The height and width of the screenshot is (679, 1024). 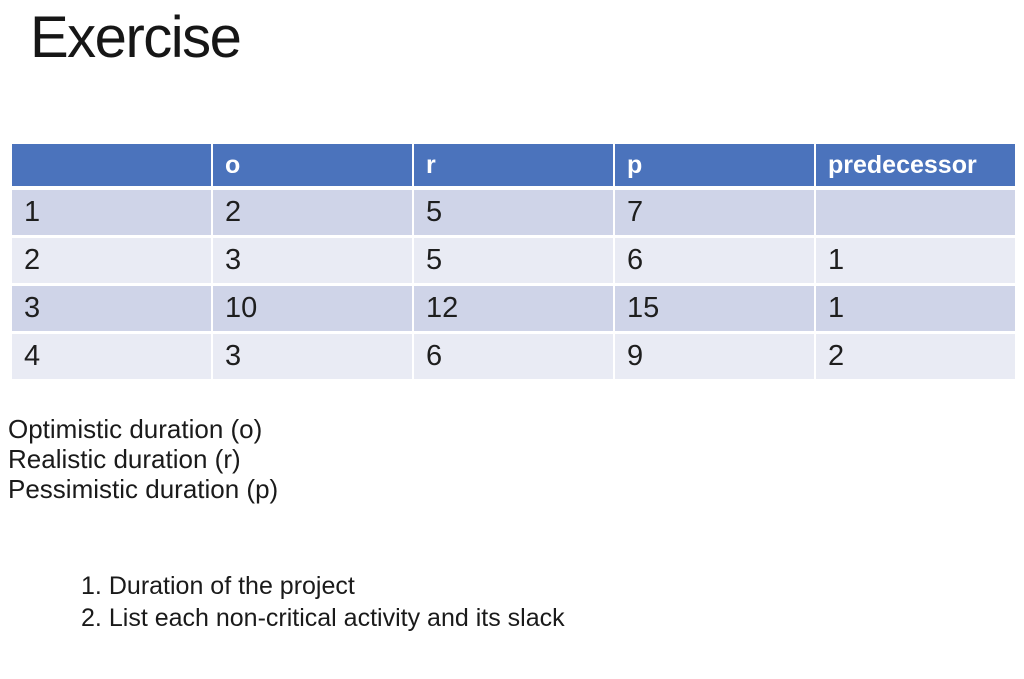 I want to click on header-cell-activity, so click(x=111, y=166).